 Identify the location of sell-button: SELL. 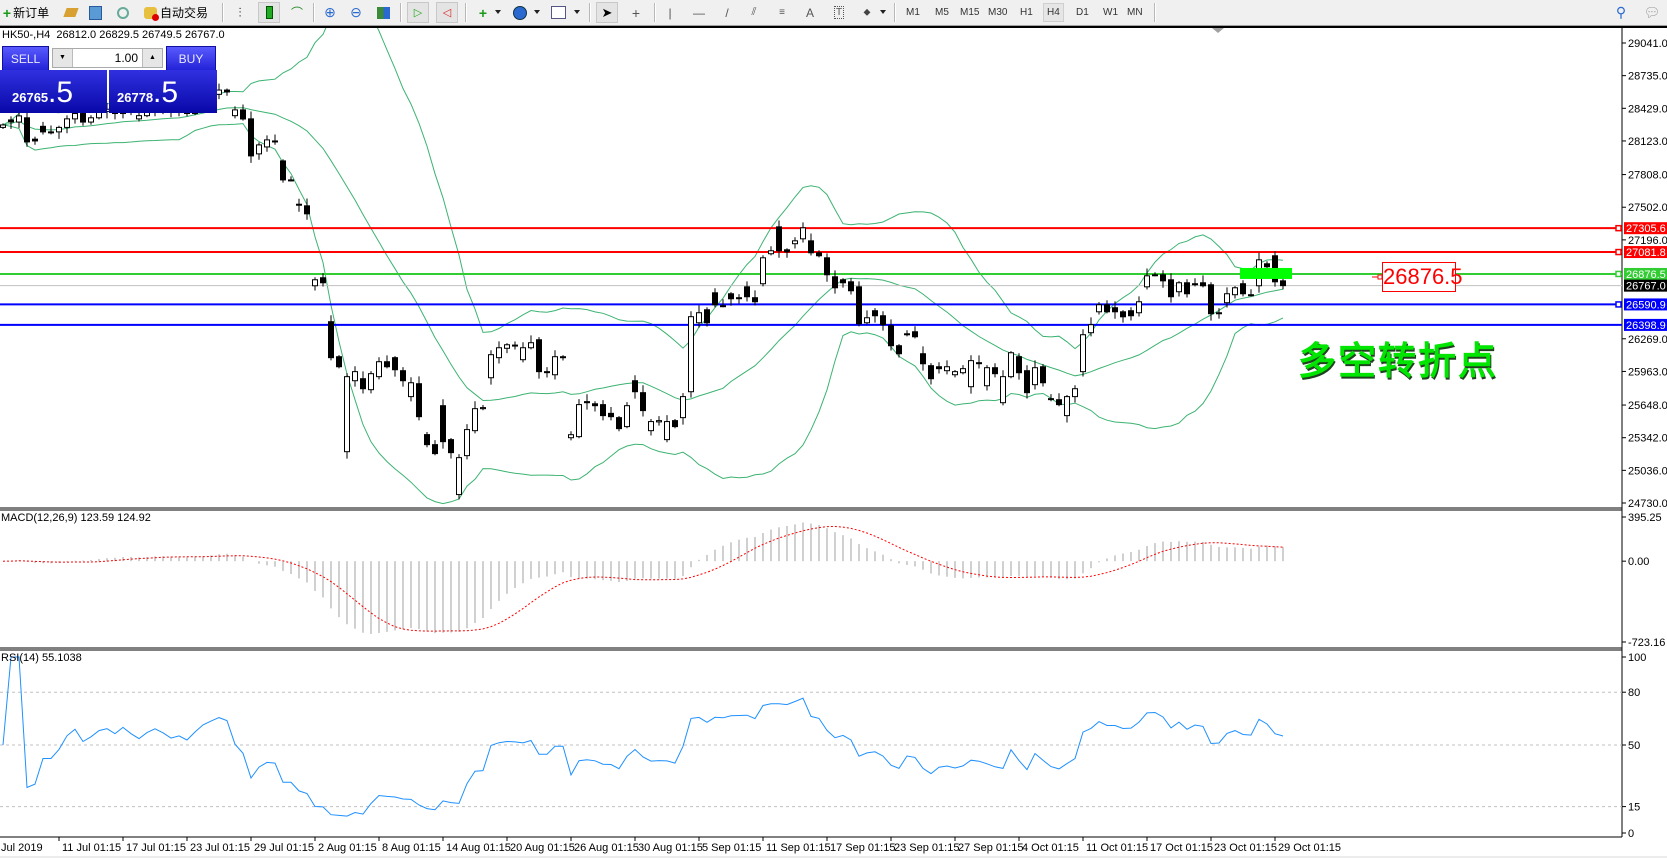
(25, 58).